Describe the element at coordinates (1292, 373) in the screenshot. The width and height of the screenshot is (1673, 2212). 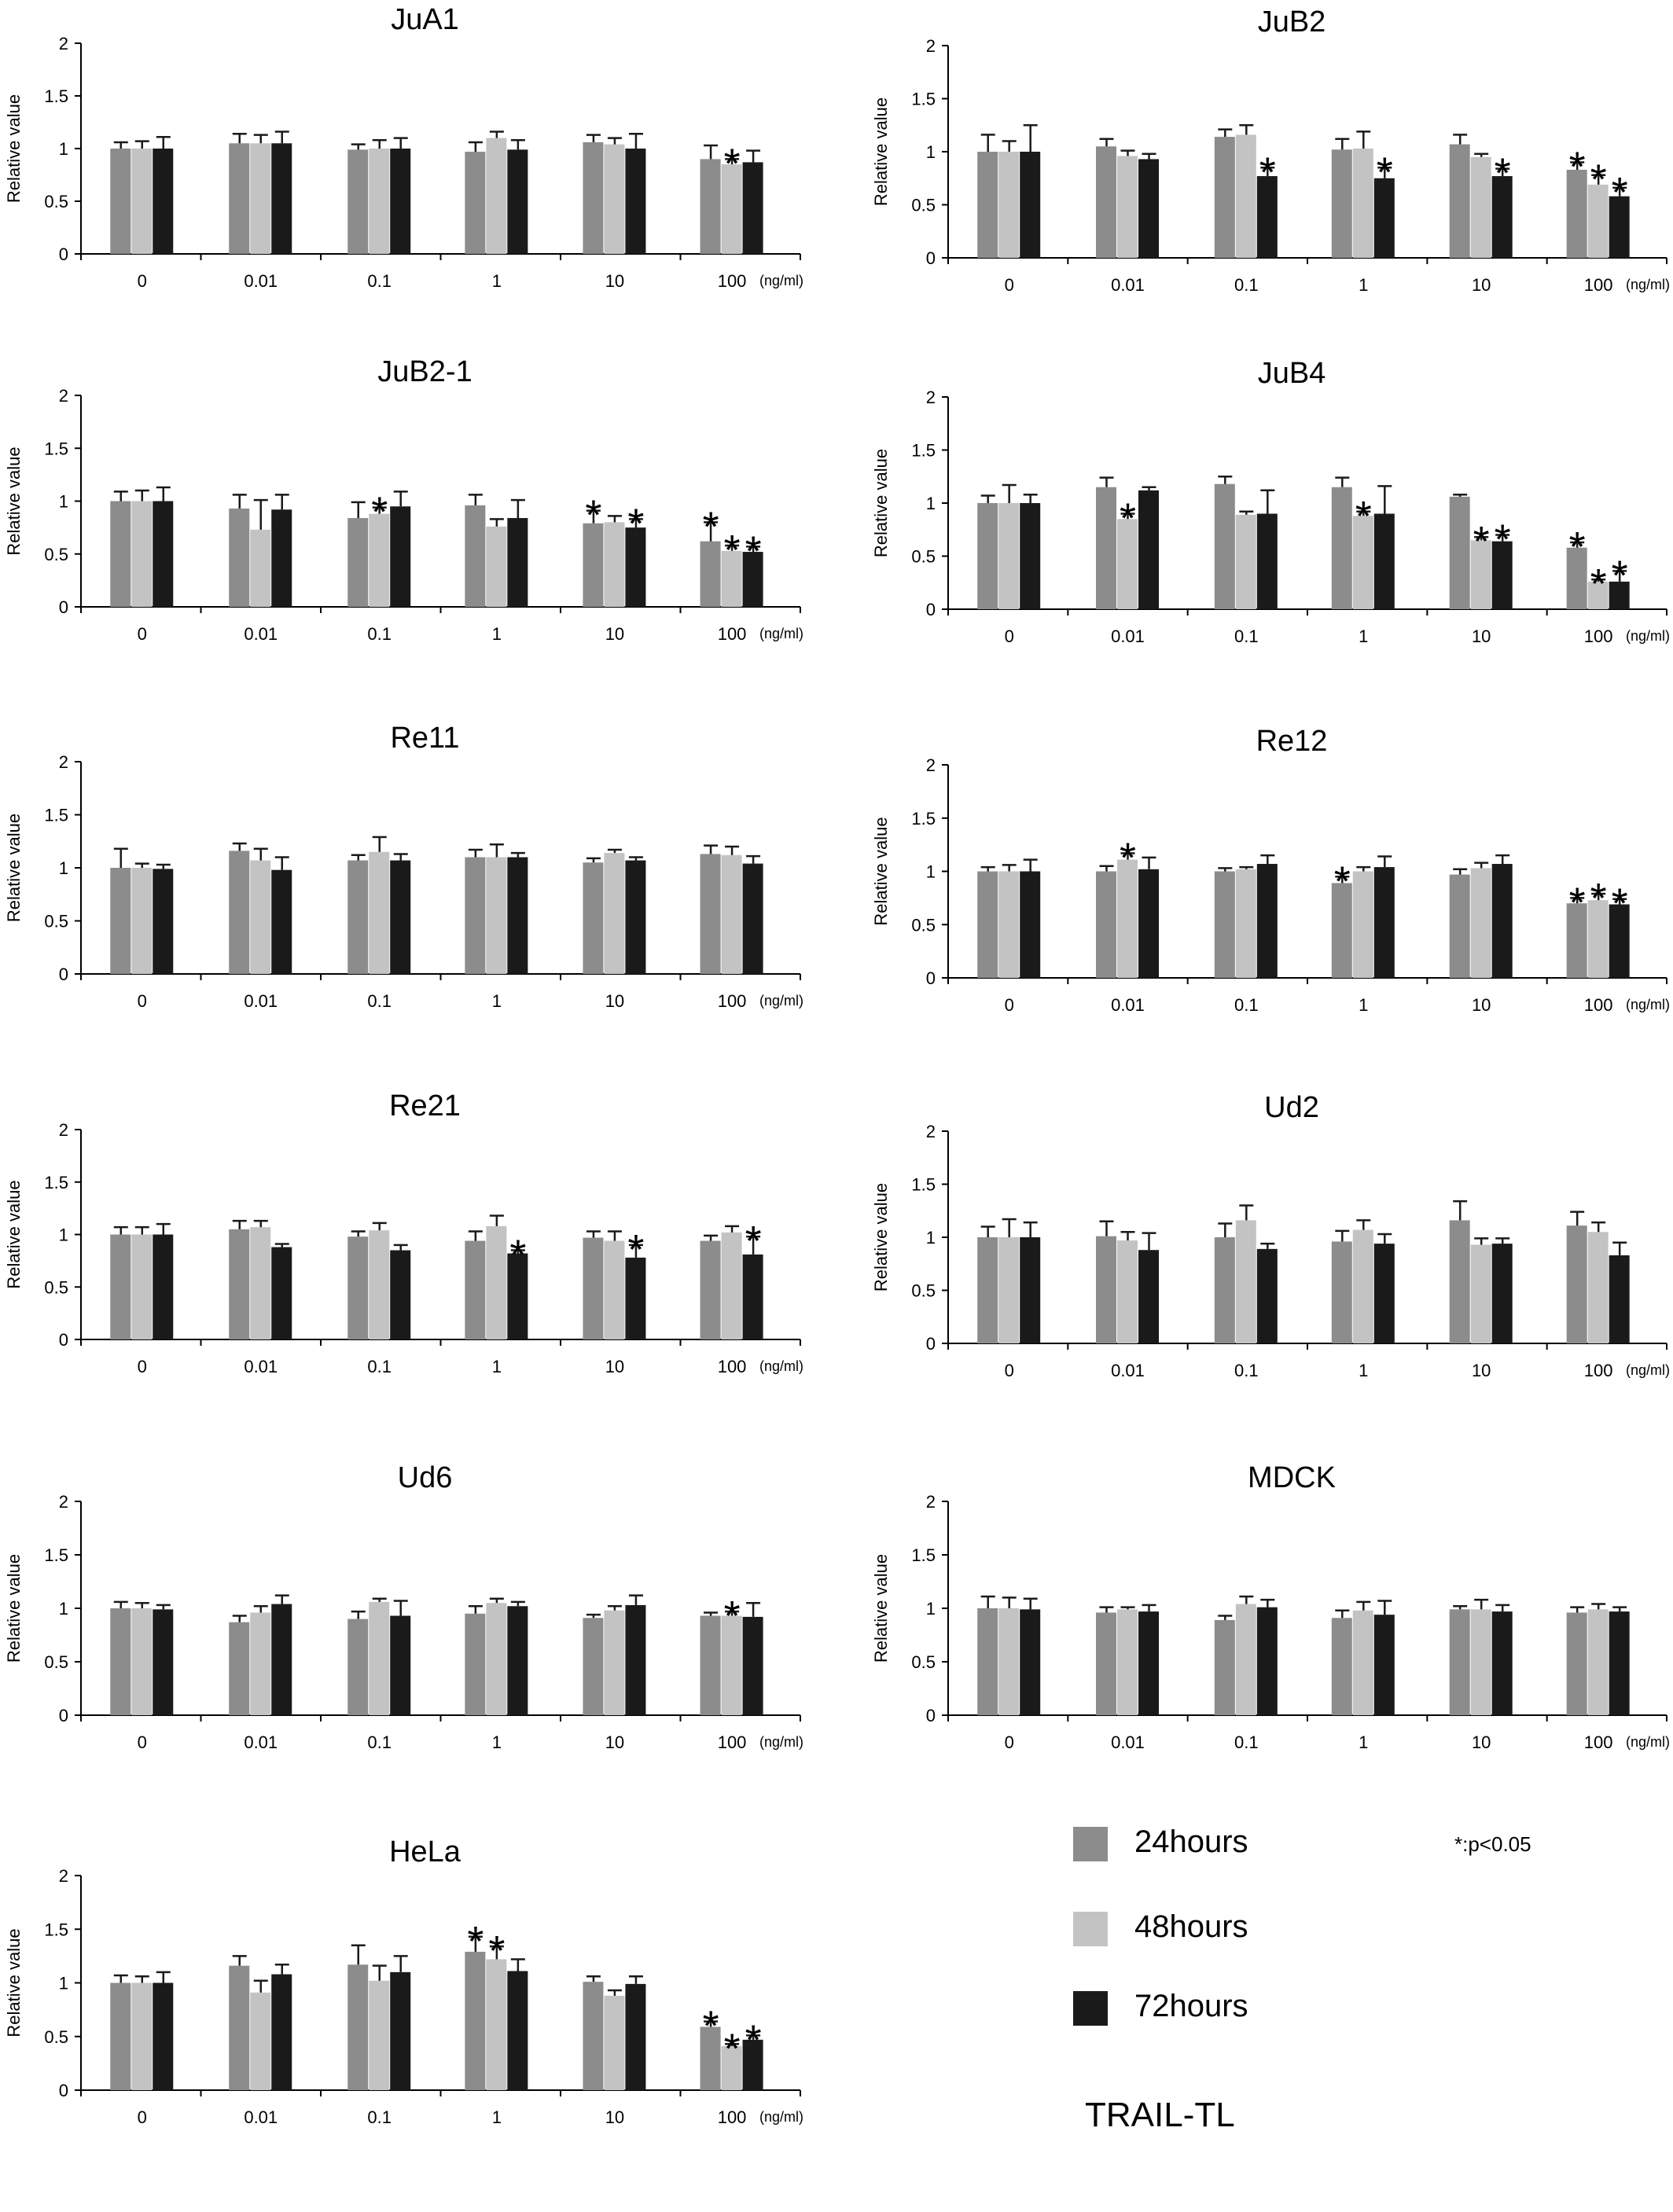
I see `chart-title: JuB4` at that location.